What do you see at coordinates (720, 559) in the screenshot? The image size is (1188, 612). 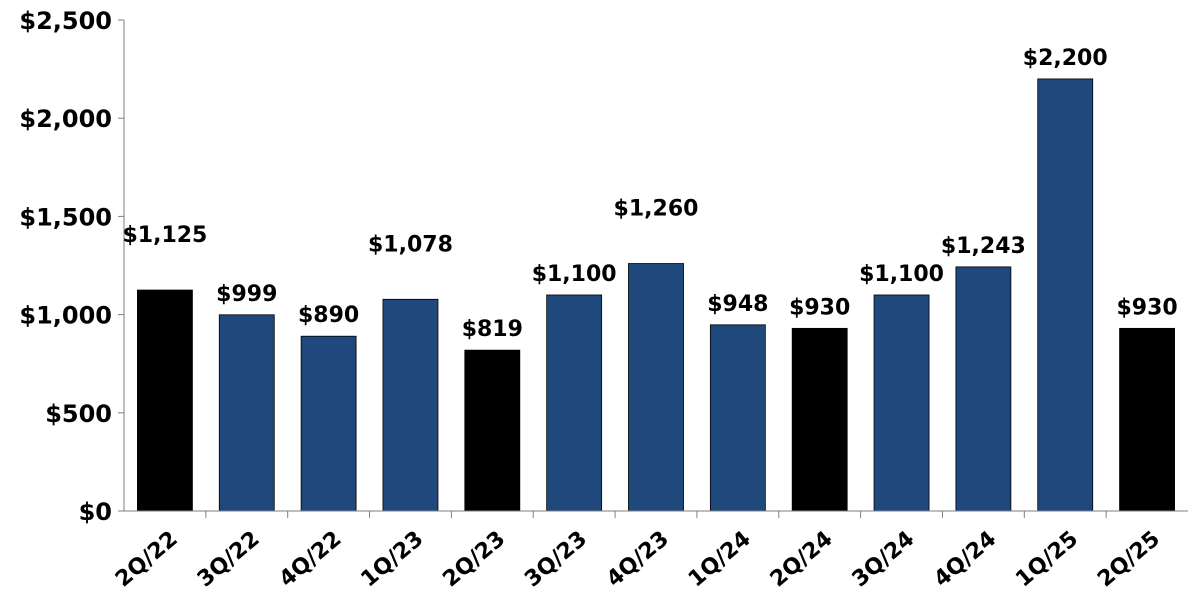 I see `x-tick-label: 1Q/24` at bounding box center [720, 559].